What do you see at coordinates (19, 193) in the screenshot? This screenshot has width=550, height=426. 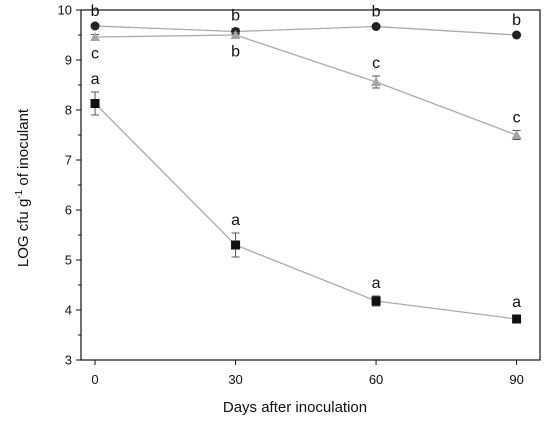 I see `y-axis-title-superscript: -1` at bounding box center [19, 193].